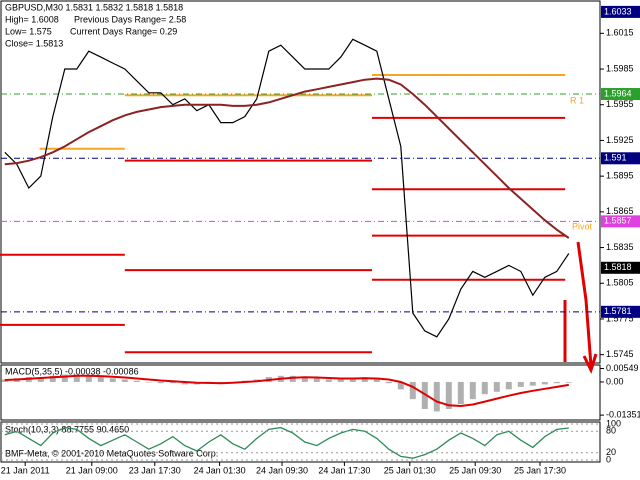 This screenshot has height=480, width=640. Describe the element at coordinates (620, 247) in the screenshot. I see `y-tick-label: 1.5835` at that location.